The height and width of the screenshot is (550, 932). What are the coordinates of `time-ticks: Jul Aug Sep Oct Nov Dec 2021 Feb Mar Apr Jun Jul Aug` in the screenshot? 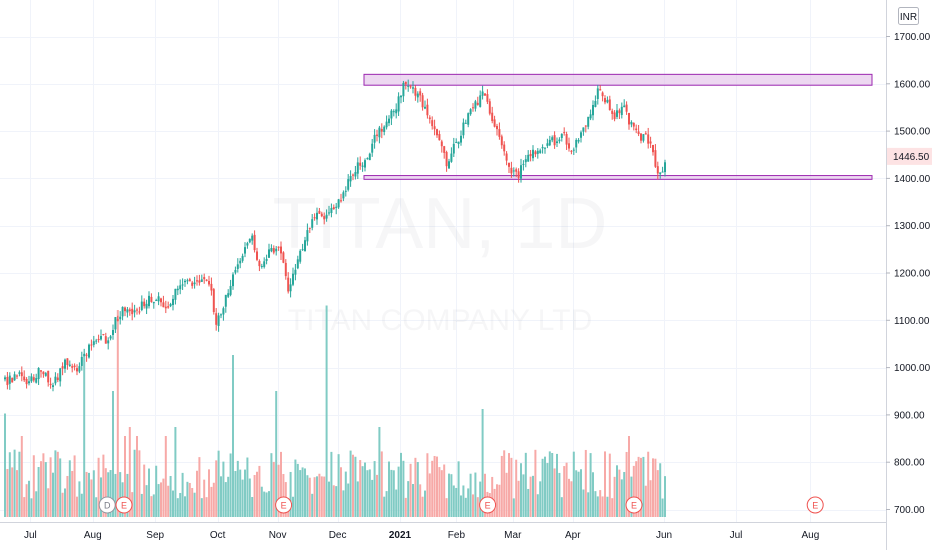 It's located at (421, 535).